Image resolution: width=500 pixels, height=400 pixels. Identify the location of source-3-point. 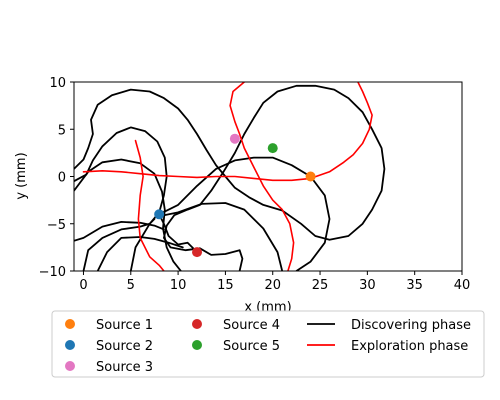
(234, 138).